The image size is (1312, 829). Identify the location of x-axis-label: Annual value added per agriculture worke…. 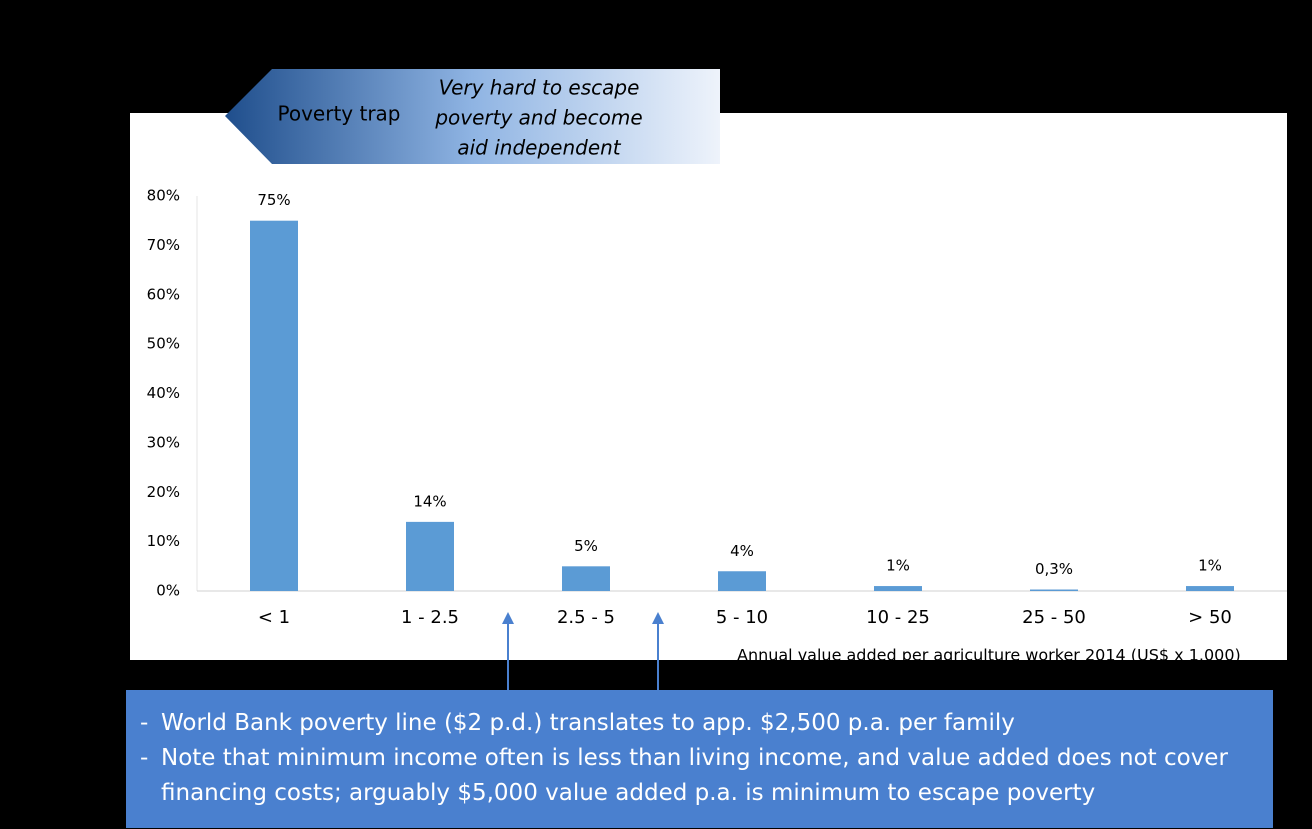
(989, 655).